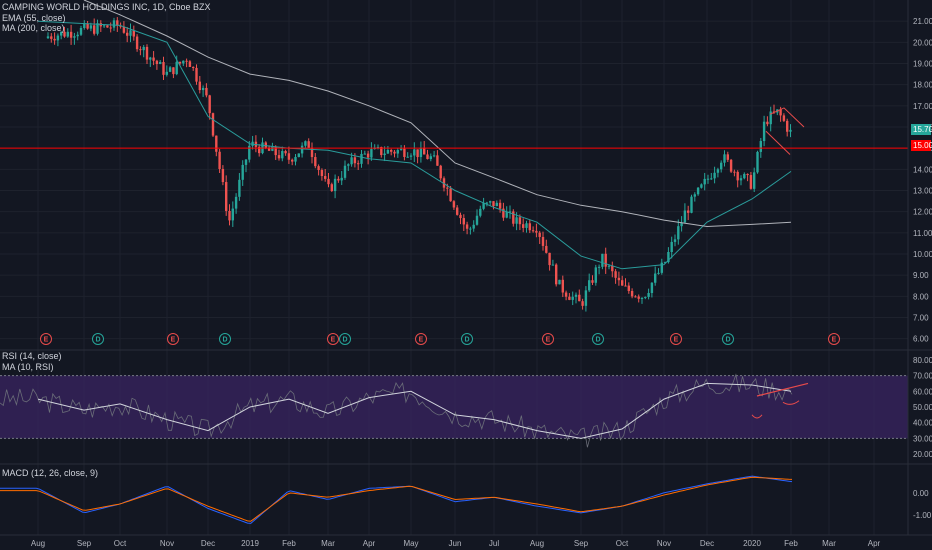 The height and width of the screenshot is (550, 932). What do you see at coordinates (28, 367) in the screenshot?
I see `rsi-ma-legend: MA (10, RSI)` at bounding box center [28, 367].